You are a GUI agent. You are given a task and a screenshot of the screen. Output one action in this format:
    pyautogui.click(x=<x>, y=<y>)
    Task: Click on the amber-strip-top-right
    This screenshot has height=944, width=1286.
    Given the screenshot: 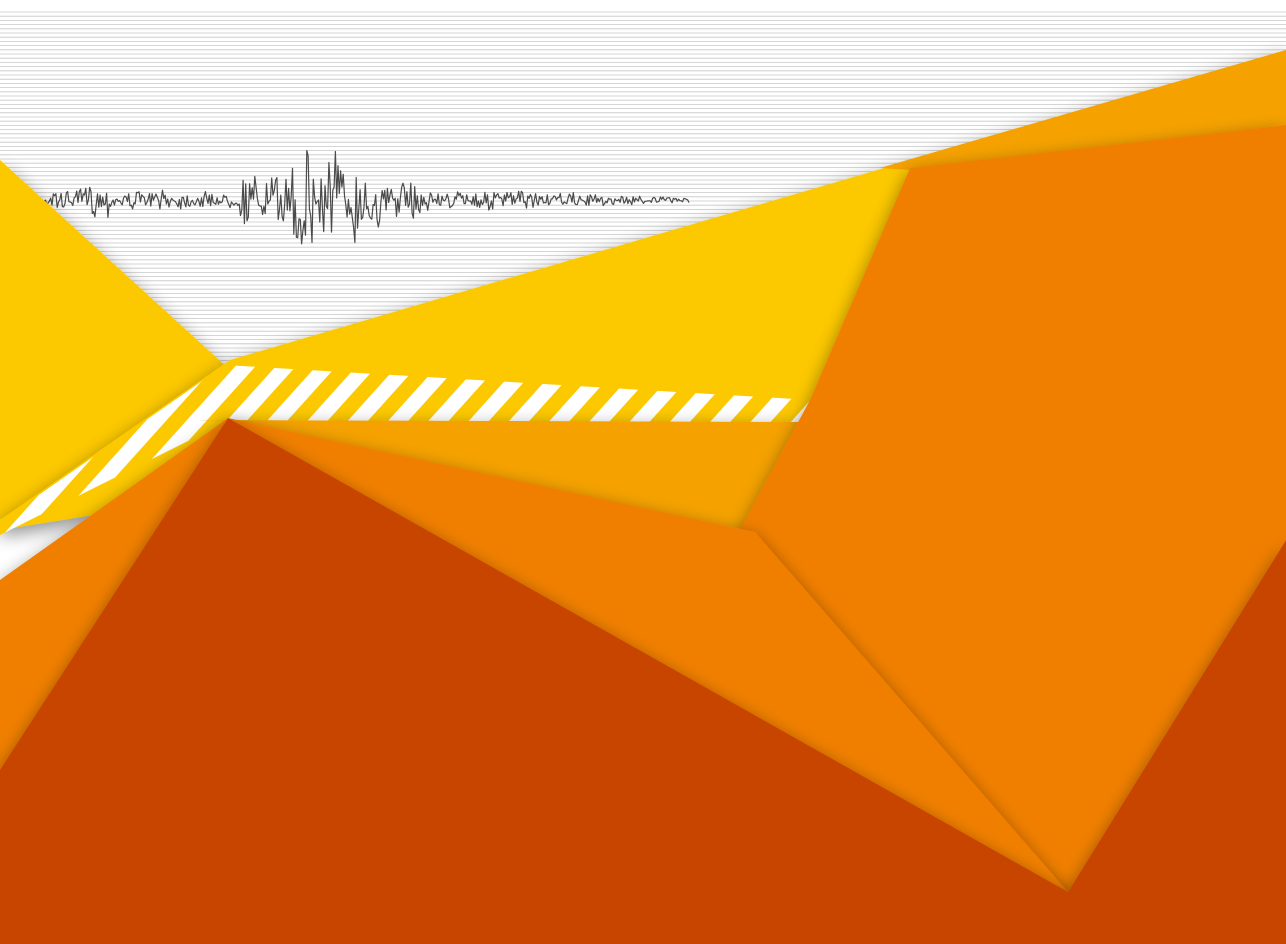 What is the action you would take?
    pyautogui.click(x=1083, y=110)
    